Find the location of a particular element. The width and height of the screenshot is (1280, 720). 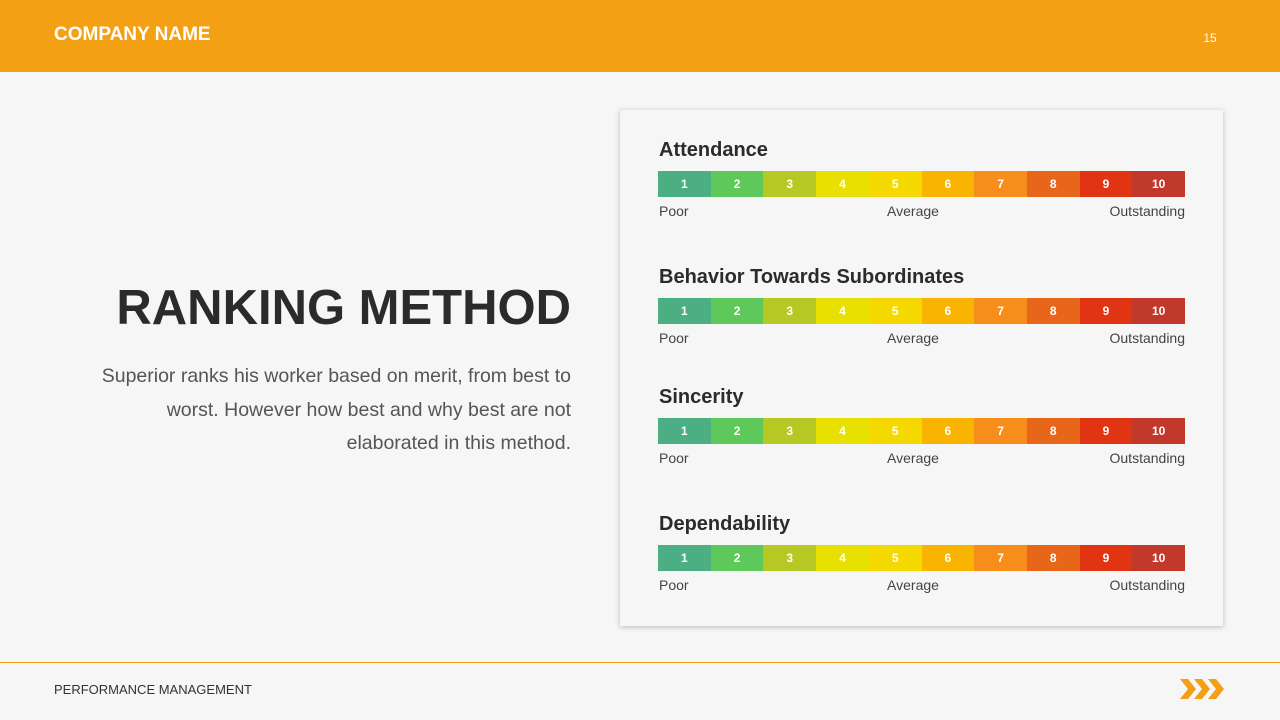

chevrons-icon is located at coordinates (1202, 689).